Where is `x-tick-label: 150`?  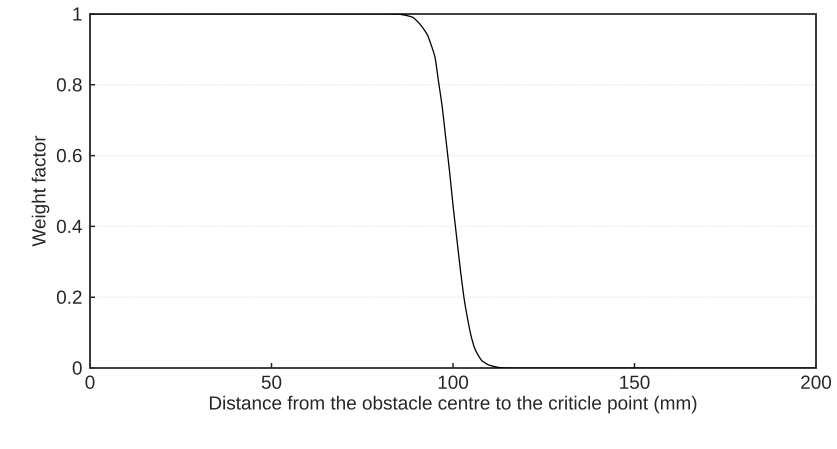 x-tick-label: 150 is located at coordinates (635, 382).